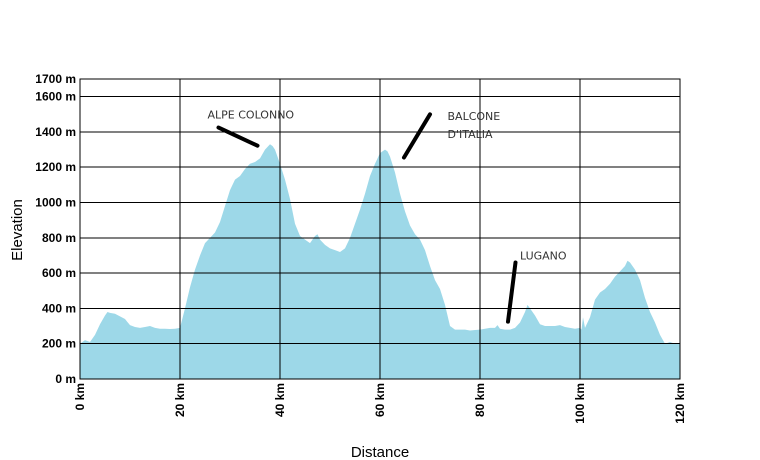 The width and height of the screenshot is (760, 460). What do you see at coordinates (480, 400) in the screenshot?
I see `x-tick-label: 80 km` at bounding box center [480, 400].